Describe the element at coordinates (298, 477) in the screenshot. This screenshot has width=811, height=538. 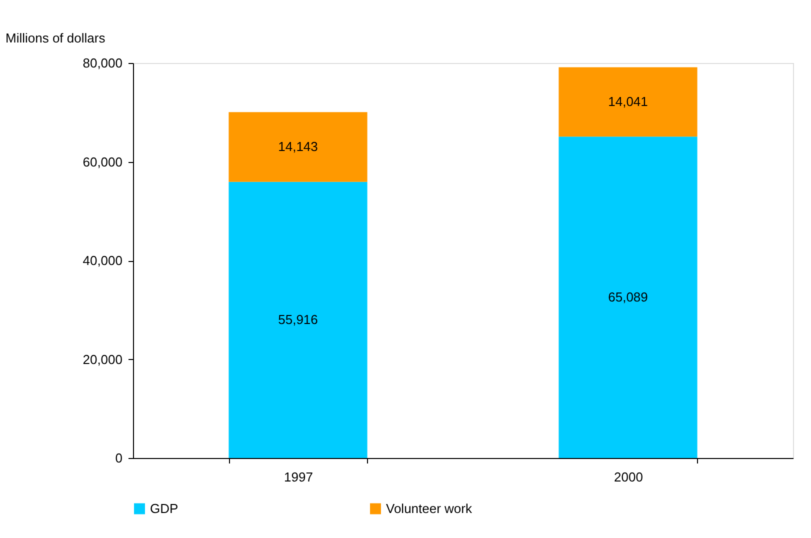
I see `x-tick-label: 1997` at that location.